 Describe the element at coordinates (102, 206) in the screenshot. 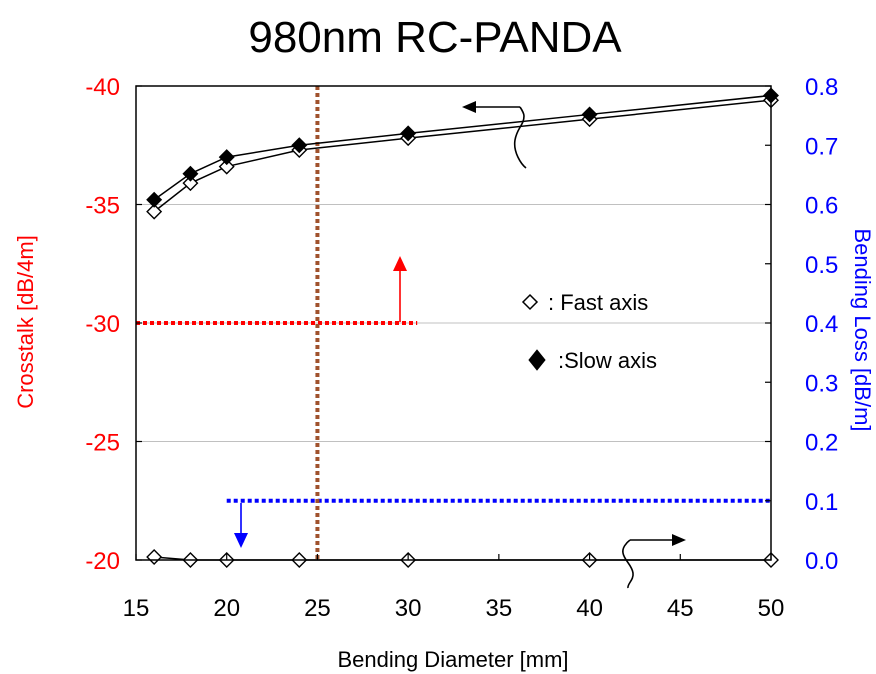

I see `y-left-tick-label: -35` at that location.